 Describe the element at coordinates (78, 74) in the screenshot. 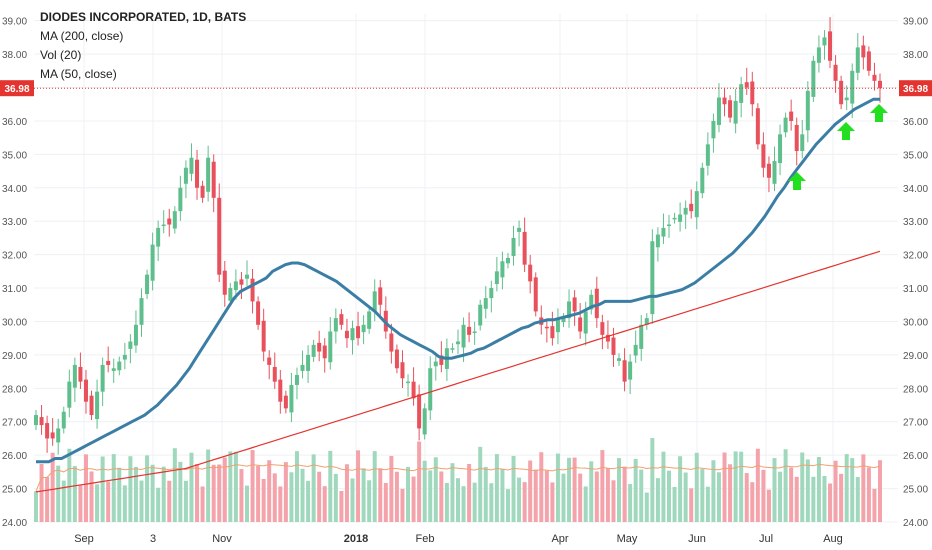

I see `legend-ma50: MA (50, close)` at that location.